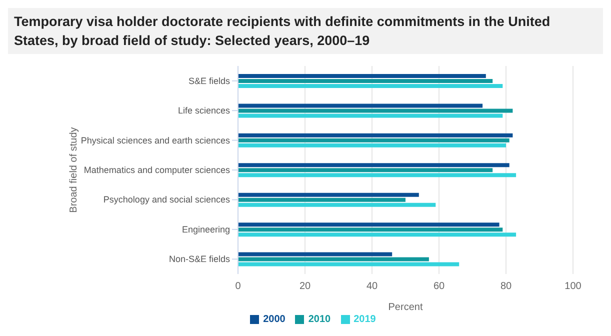 The image size is (611, 336). I want to click on y-tick-label: Non-S&E fields, so click(199, 259).